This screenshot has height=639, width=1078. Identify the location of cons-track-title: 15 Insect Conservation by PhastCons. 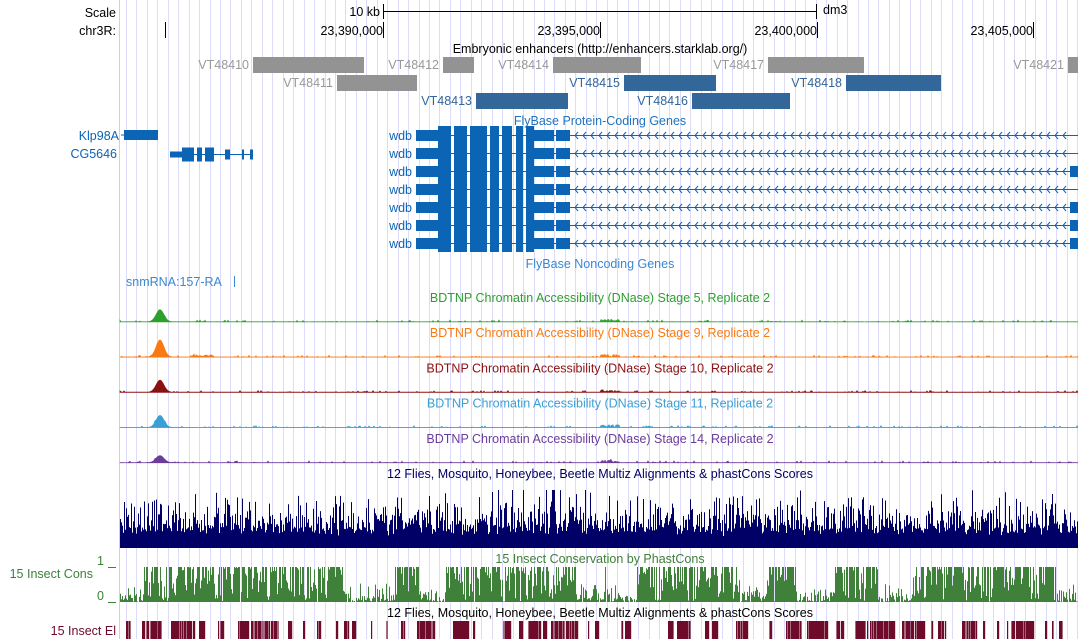
(599, 559).